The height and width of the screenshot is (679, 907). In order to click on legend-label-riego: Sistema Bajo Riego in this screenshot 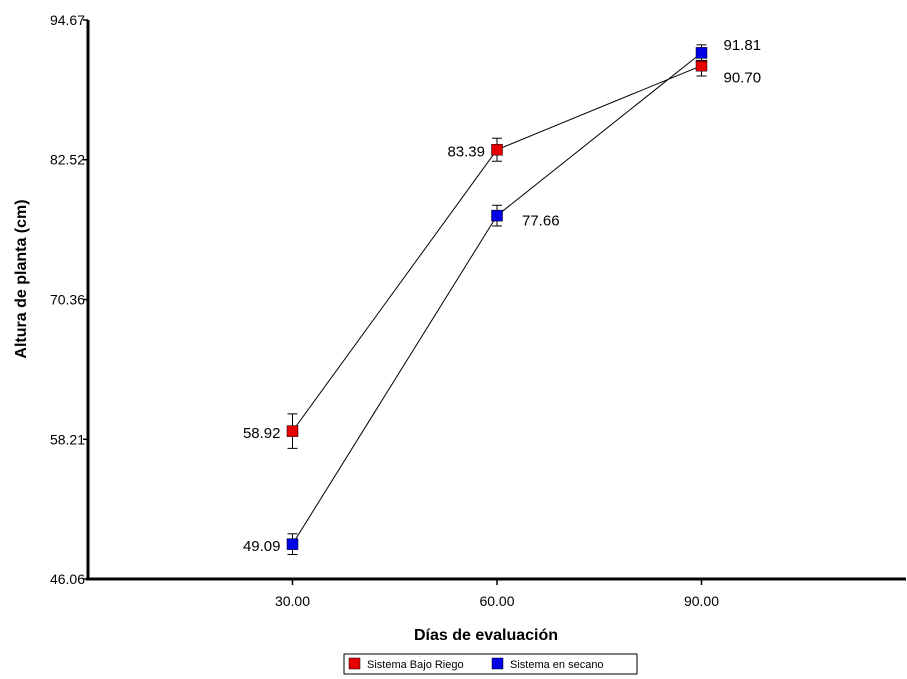, I will do `click(415, 665)`.